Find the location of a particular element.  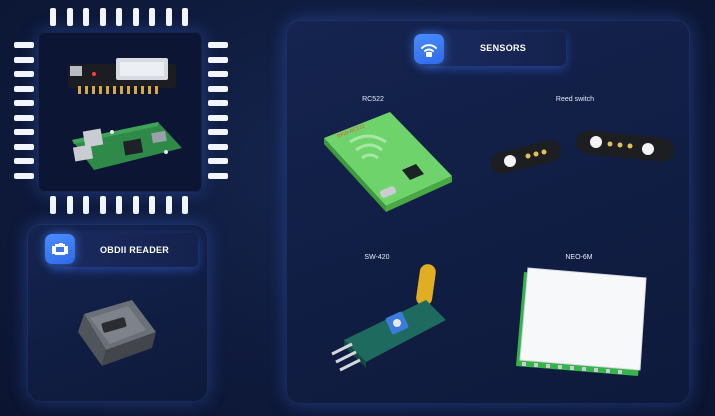

sw420-module-image is located at coordinates (388, 318).